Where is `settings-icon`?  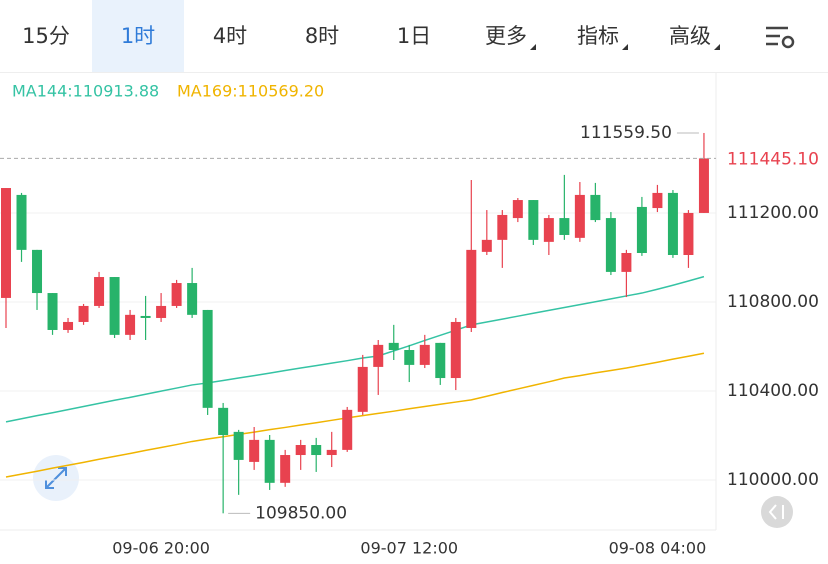 settings-icon is located at coordinates (780, 37).